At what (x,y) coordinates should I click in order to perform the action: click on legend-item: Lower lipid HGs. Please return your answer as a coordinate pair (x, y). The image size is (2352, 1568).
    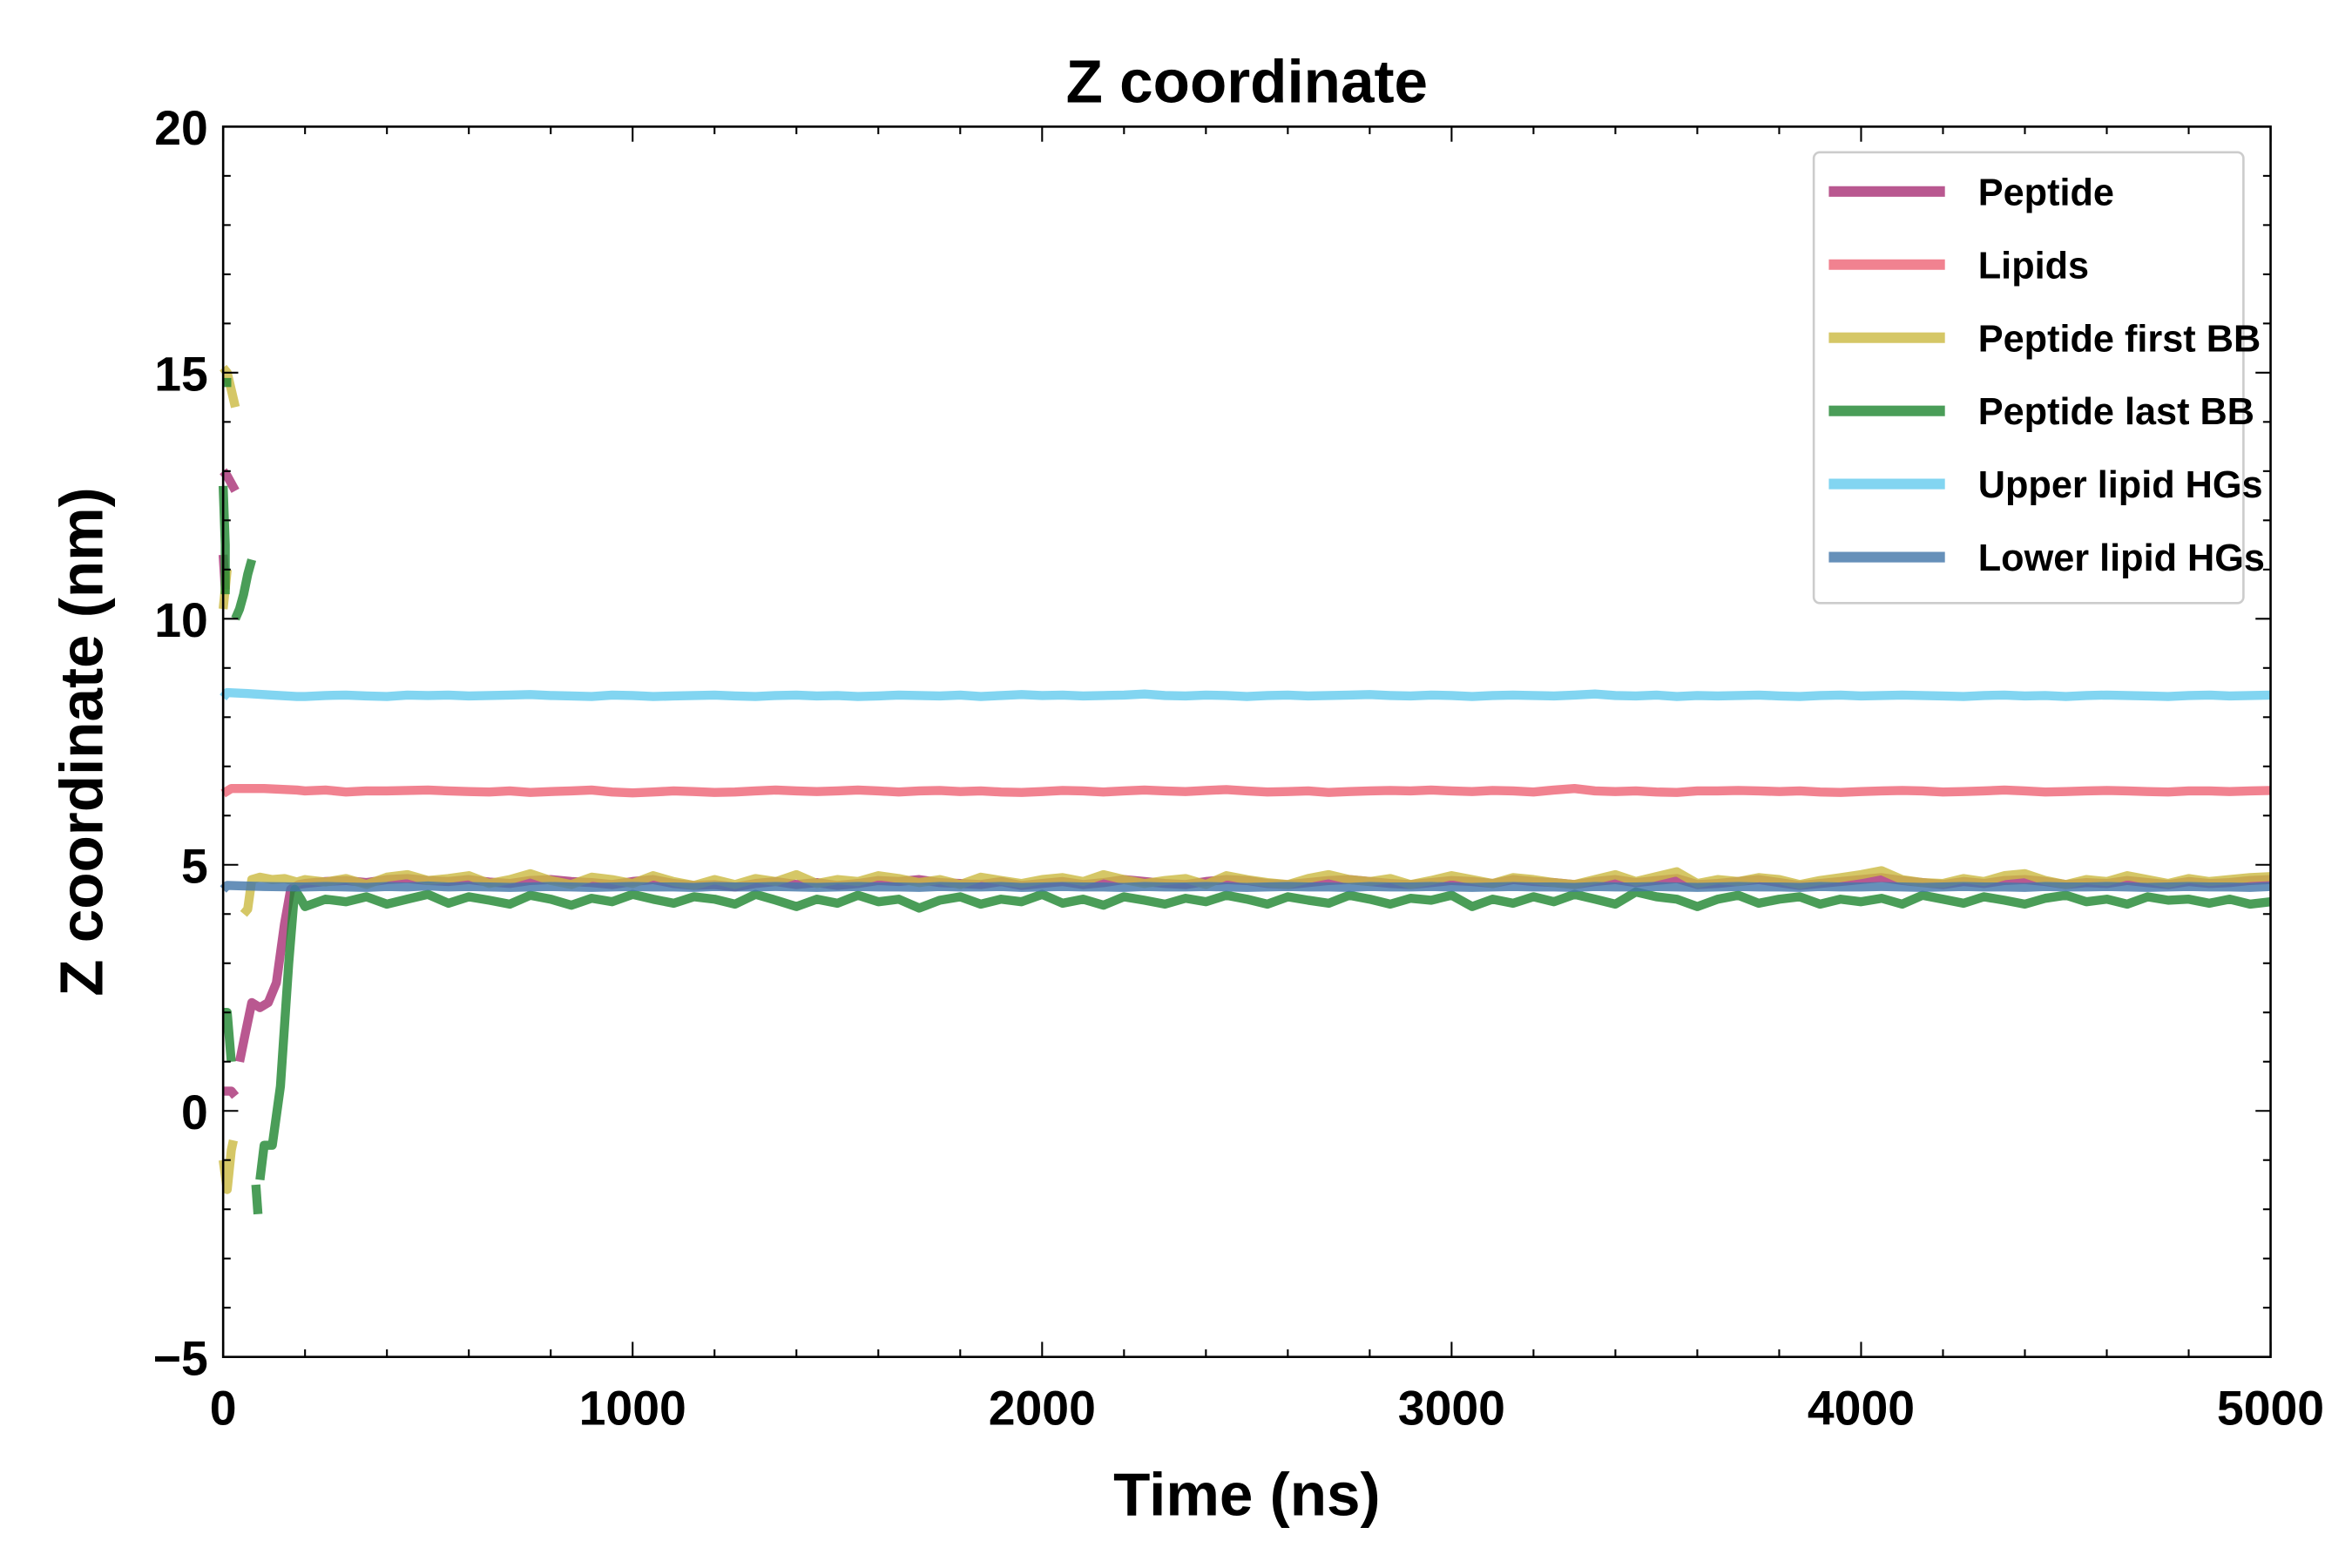
    Looking at the image, I should click on (2046, 558).